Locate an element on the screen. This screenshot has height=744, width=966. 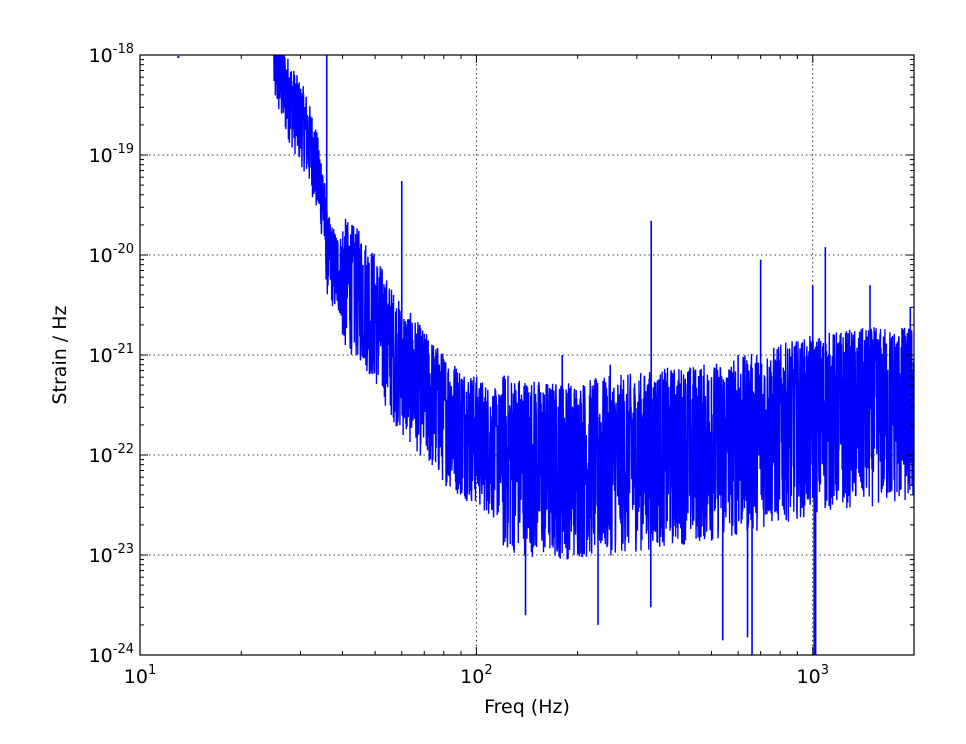
y-tick-label: 10-19 is located at coordinates (111, 154).